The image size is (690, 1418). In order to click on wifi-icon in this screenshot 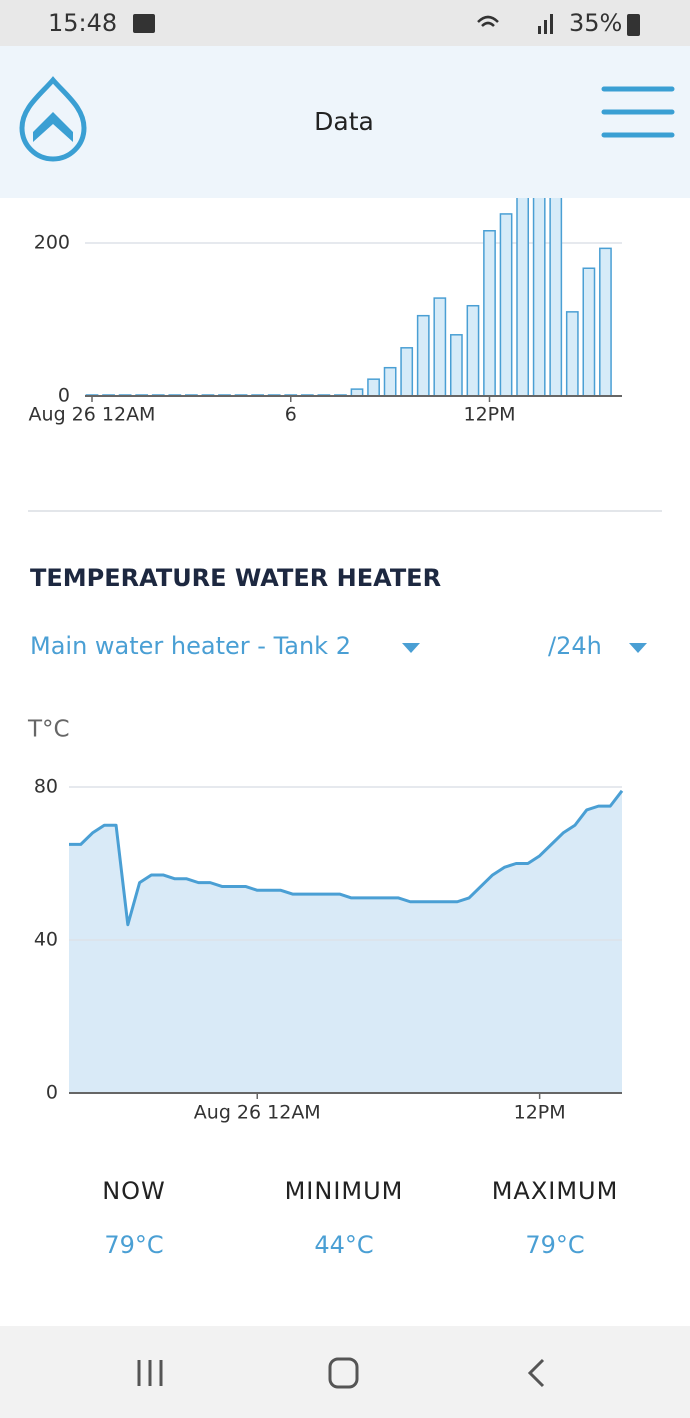, I will do `click(488, 21)`.